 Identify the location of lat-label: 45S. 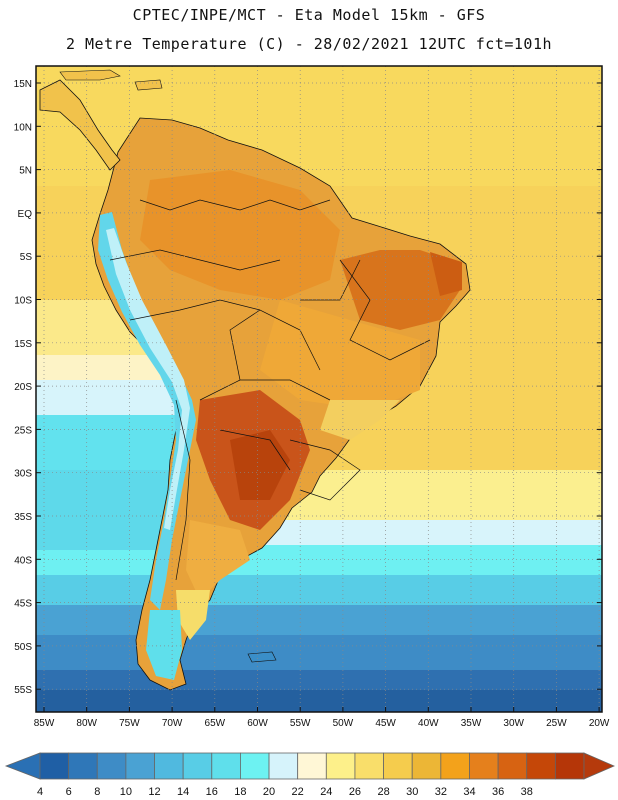
(23, 604).